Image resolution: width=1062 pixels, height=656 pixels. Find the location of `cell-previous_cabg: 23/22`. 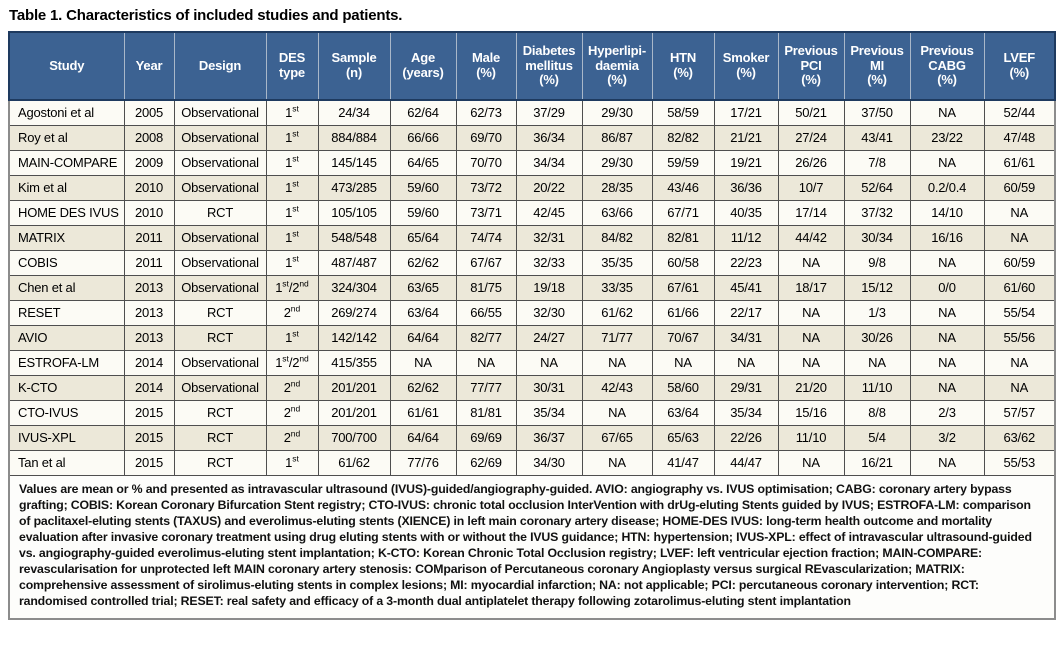

cell-previous_cabg: 23/22 is located at coordinates (947, 137).